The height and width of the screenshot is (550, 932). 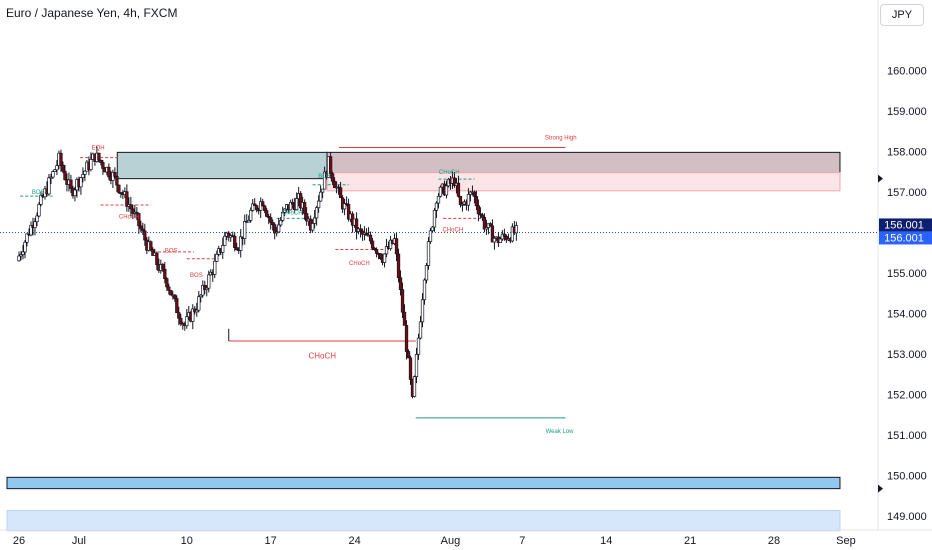 What do you see at coordinates (354, 541) in the screenshot?
I see `x-tick-label: 24` at bounding box center [354, 541].